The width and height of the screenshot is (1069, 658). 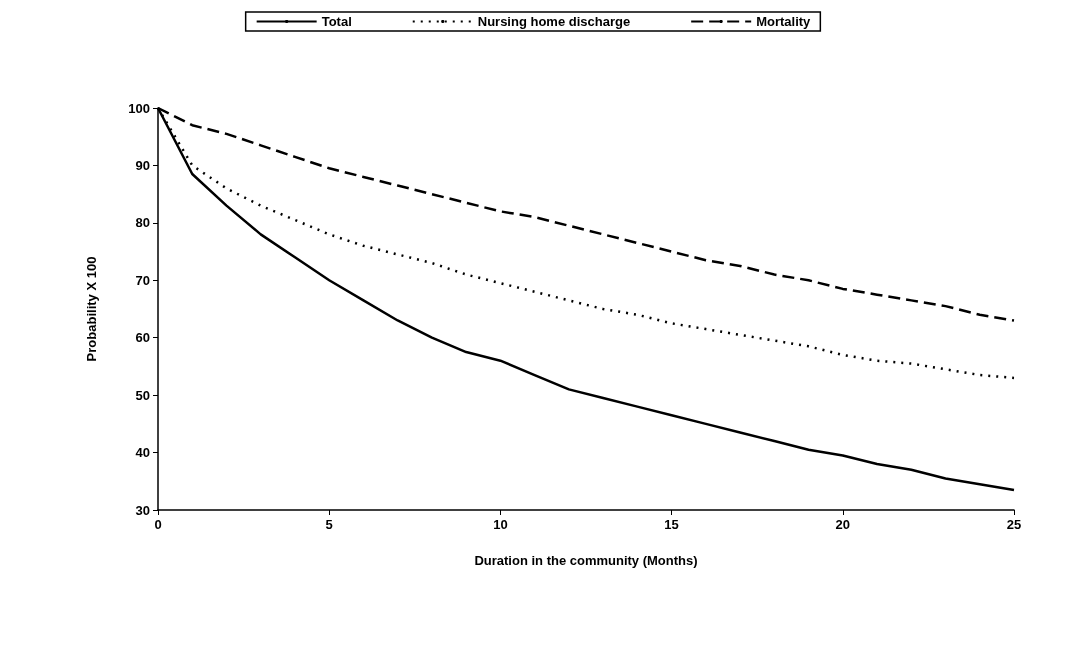 I want to click on y-tick-label: 90, so click(x=142, y=165).